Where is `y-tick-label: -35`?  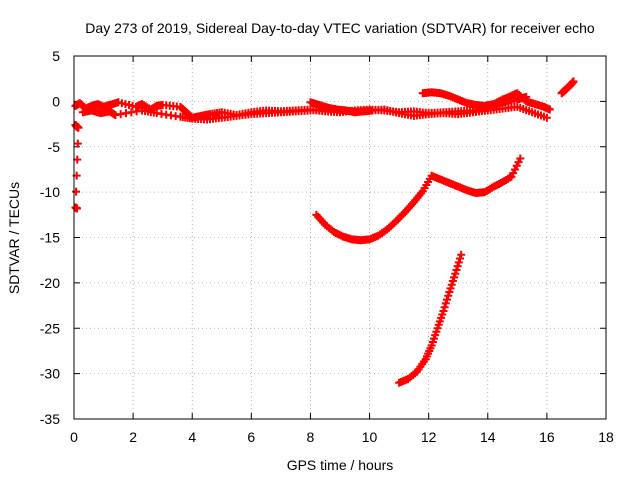
y-tick-label: -35 is located at coordinates (50, 419).